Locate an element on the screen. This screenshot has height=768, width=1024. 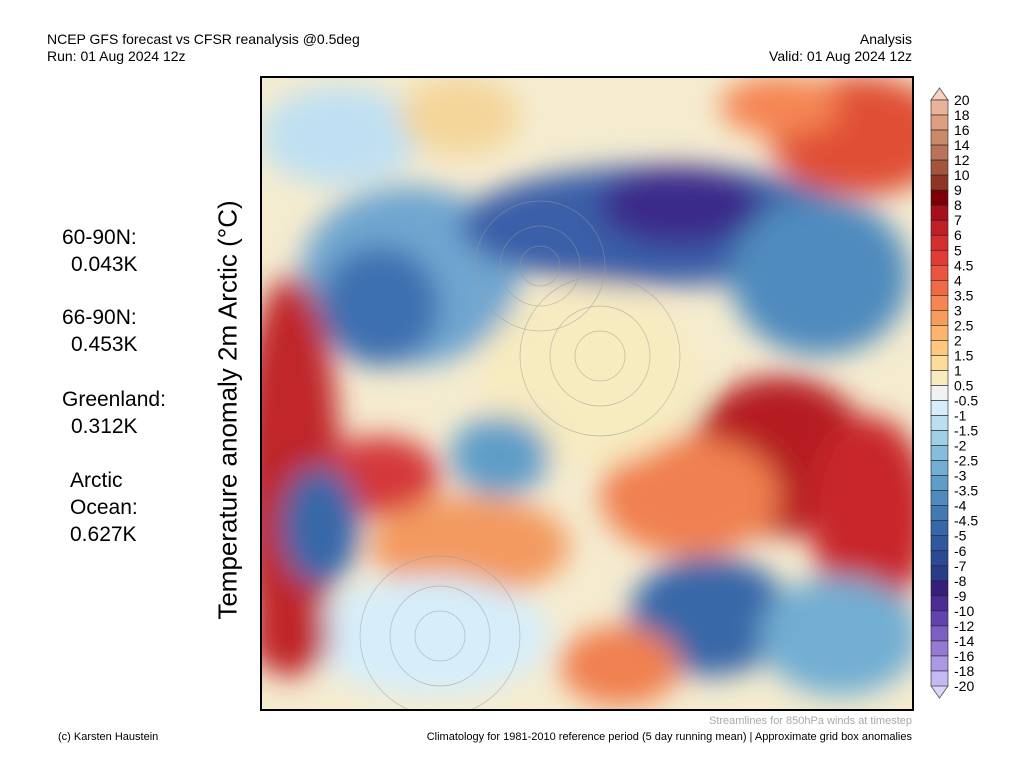
colorbar-min-triangle is located at coordinates (939, 692).